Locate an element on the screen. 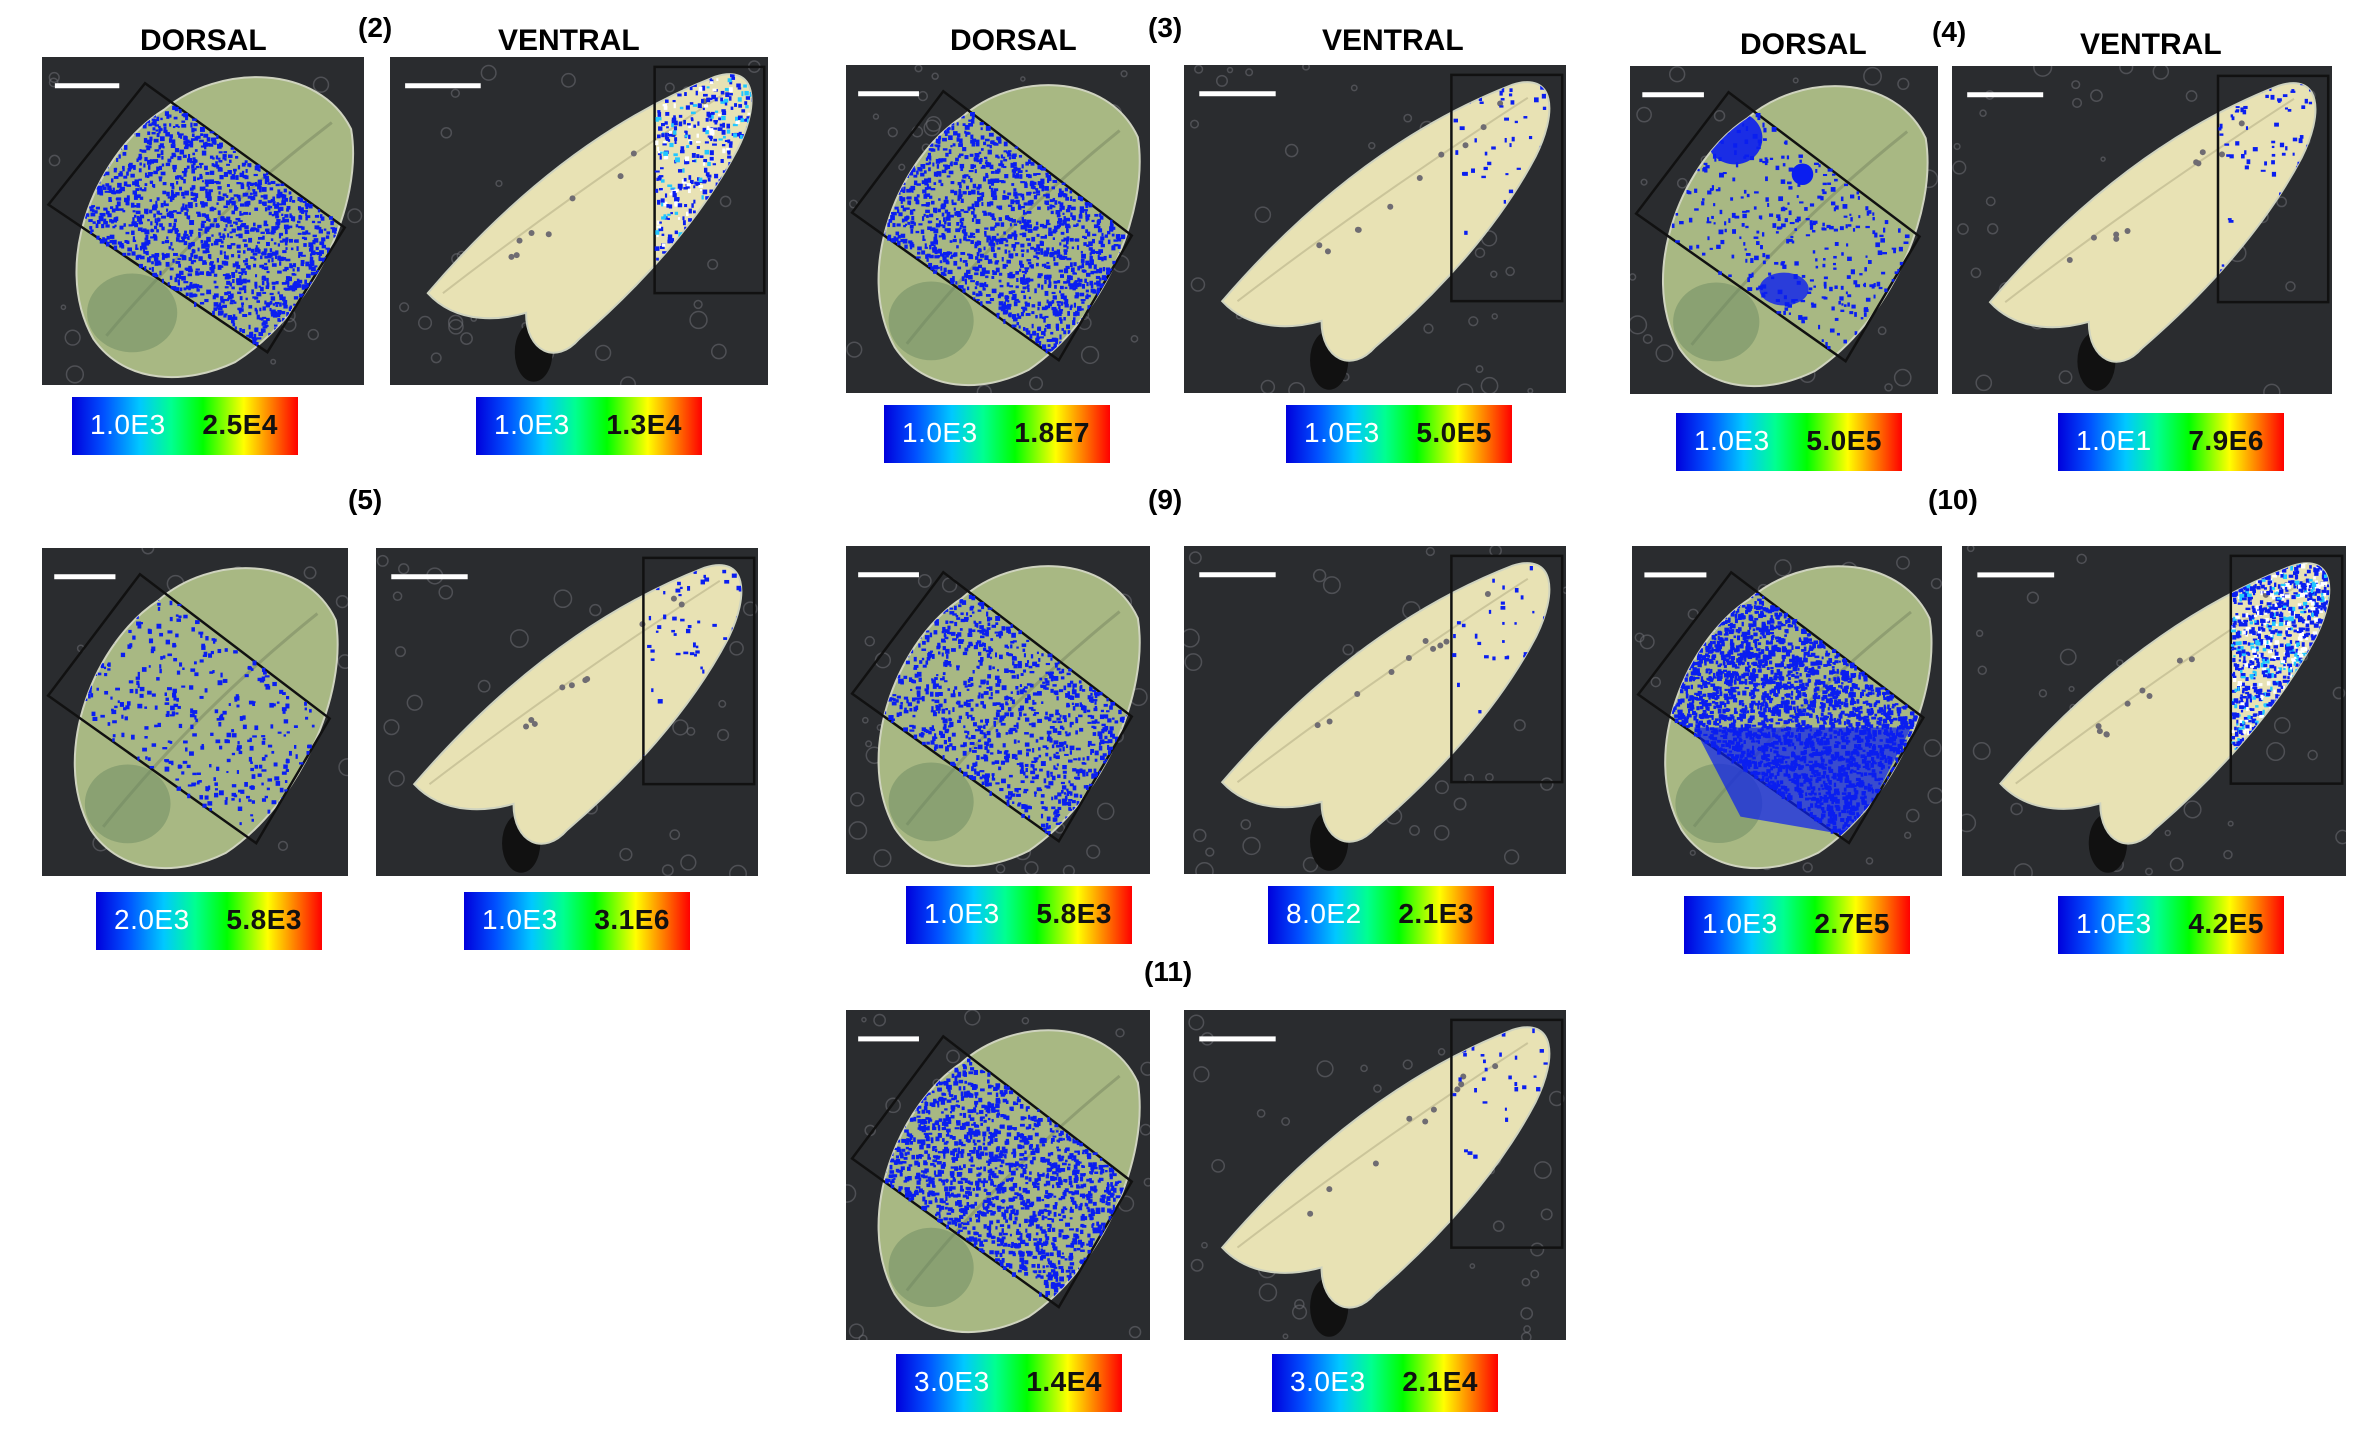 Image resolution: width=2364 pixels, height=1440 pixels. dorsal-colorbar-5: 2.0E3 5.8E3 is located at coordinates (209, 921).